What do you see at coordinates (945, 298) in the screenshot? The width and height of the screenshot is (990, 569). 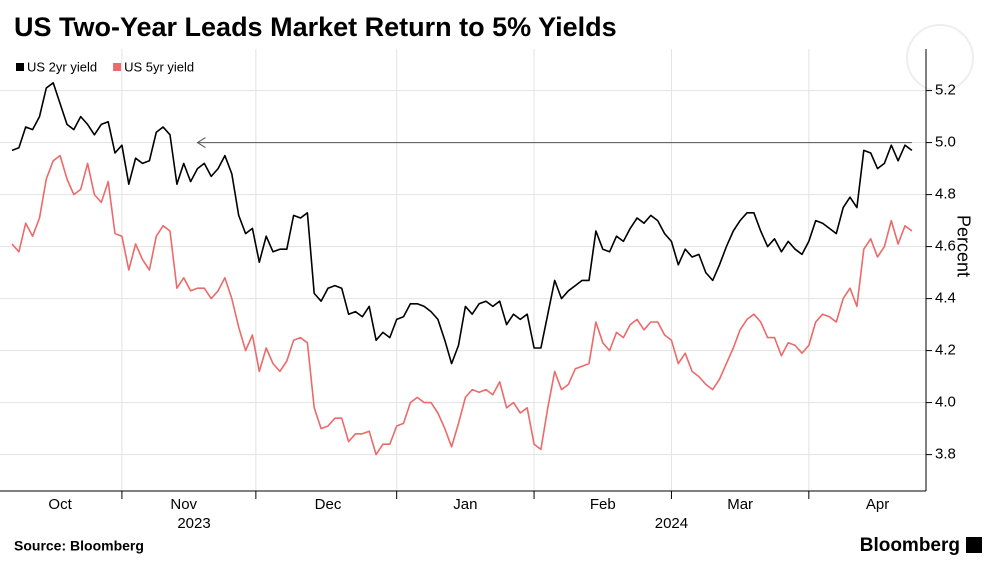 I see `y-tick-label: 4.4` at bounding box center [945, 298].